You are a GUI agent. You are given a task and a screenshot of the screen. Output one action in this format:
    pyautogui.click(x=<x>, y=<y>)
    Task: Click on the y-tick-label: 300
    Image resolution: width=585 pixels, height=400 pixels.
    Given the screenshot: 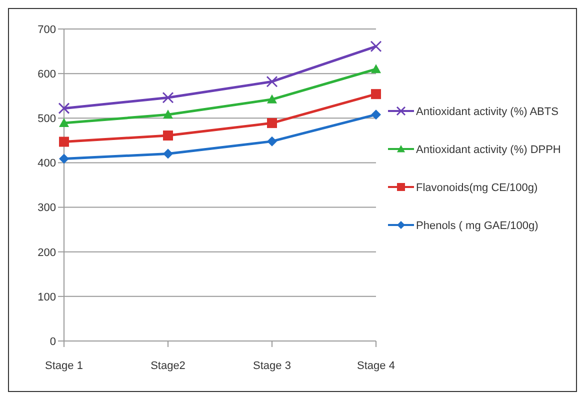 What is the action you would take?
    pyautogui.click(x=47, y=208)
    